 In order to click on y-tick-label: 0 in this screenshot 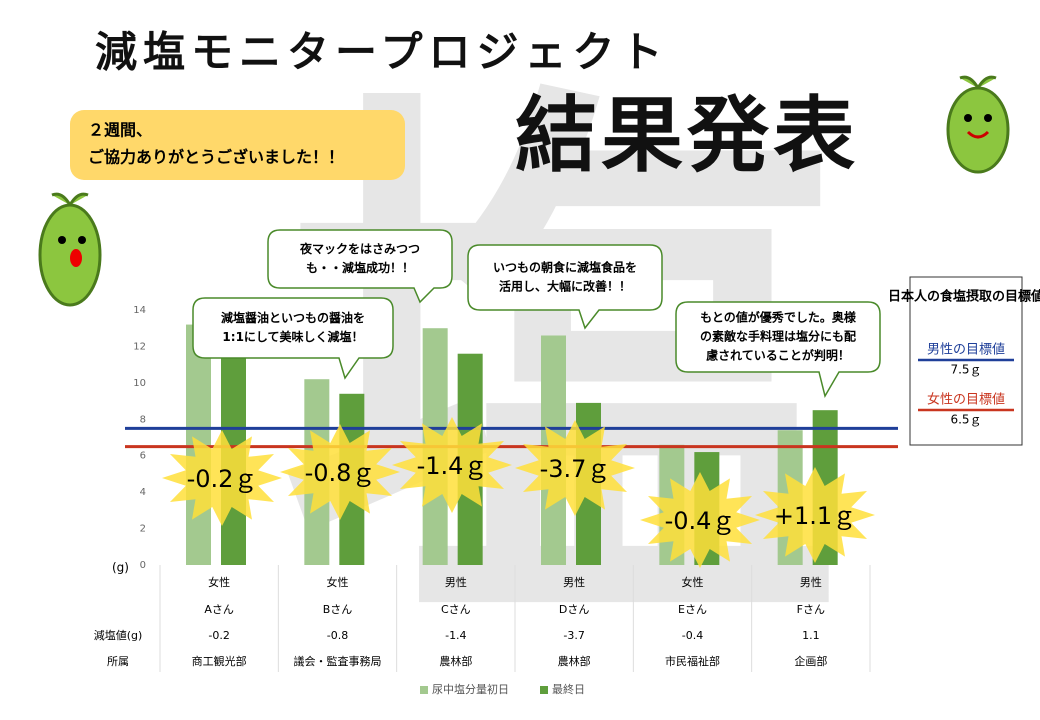, I will do `click(143, 565)`.